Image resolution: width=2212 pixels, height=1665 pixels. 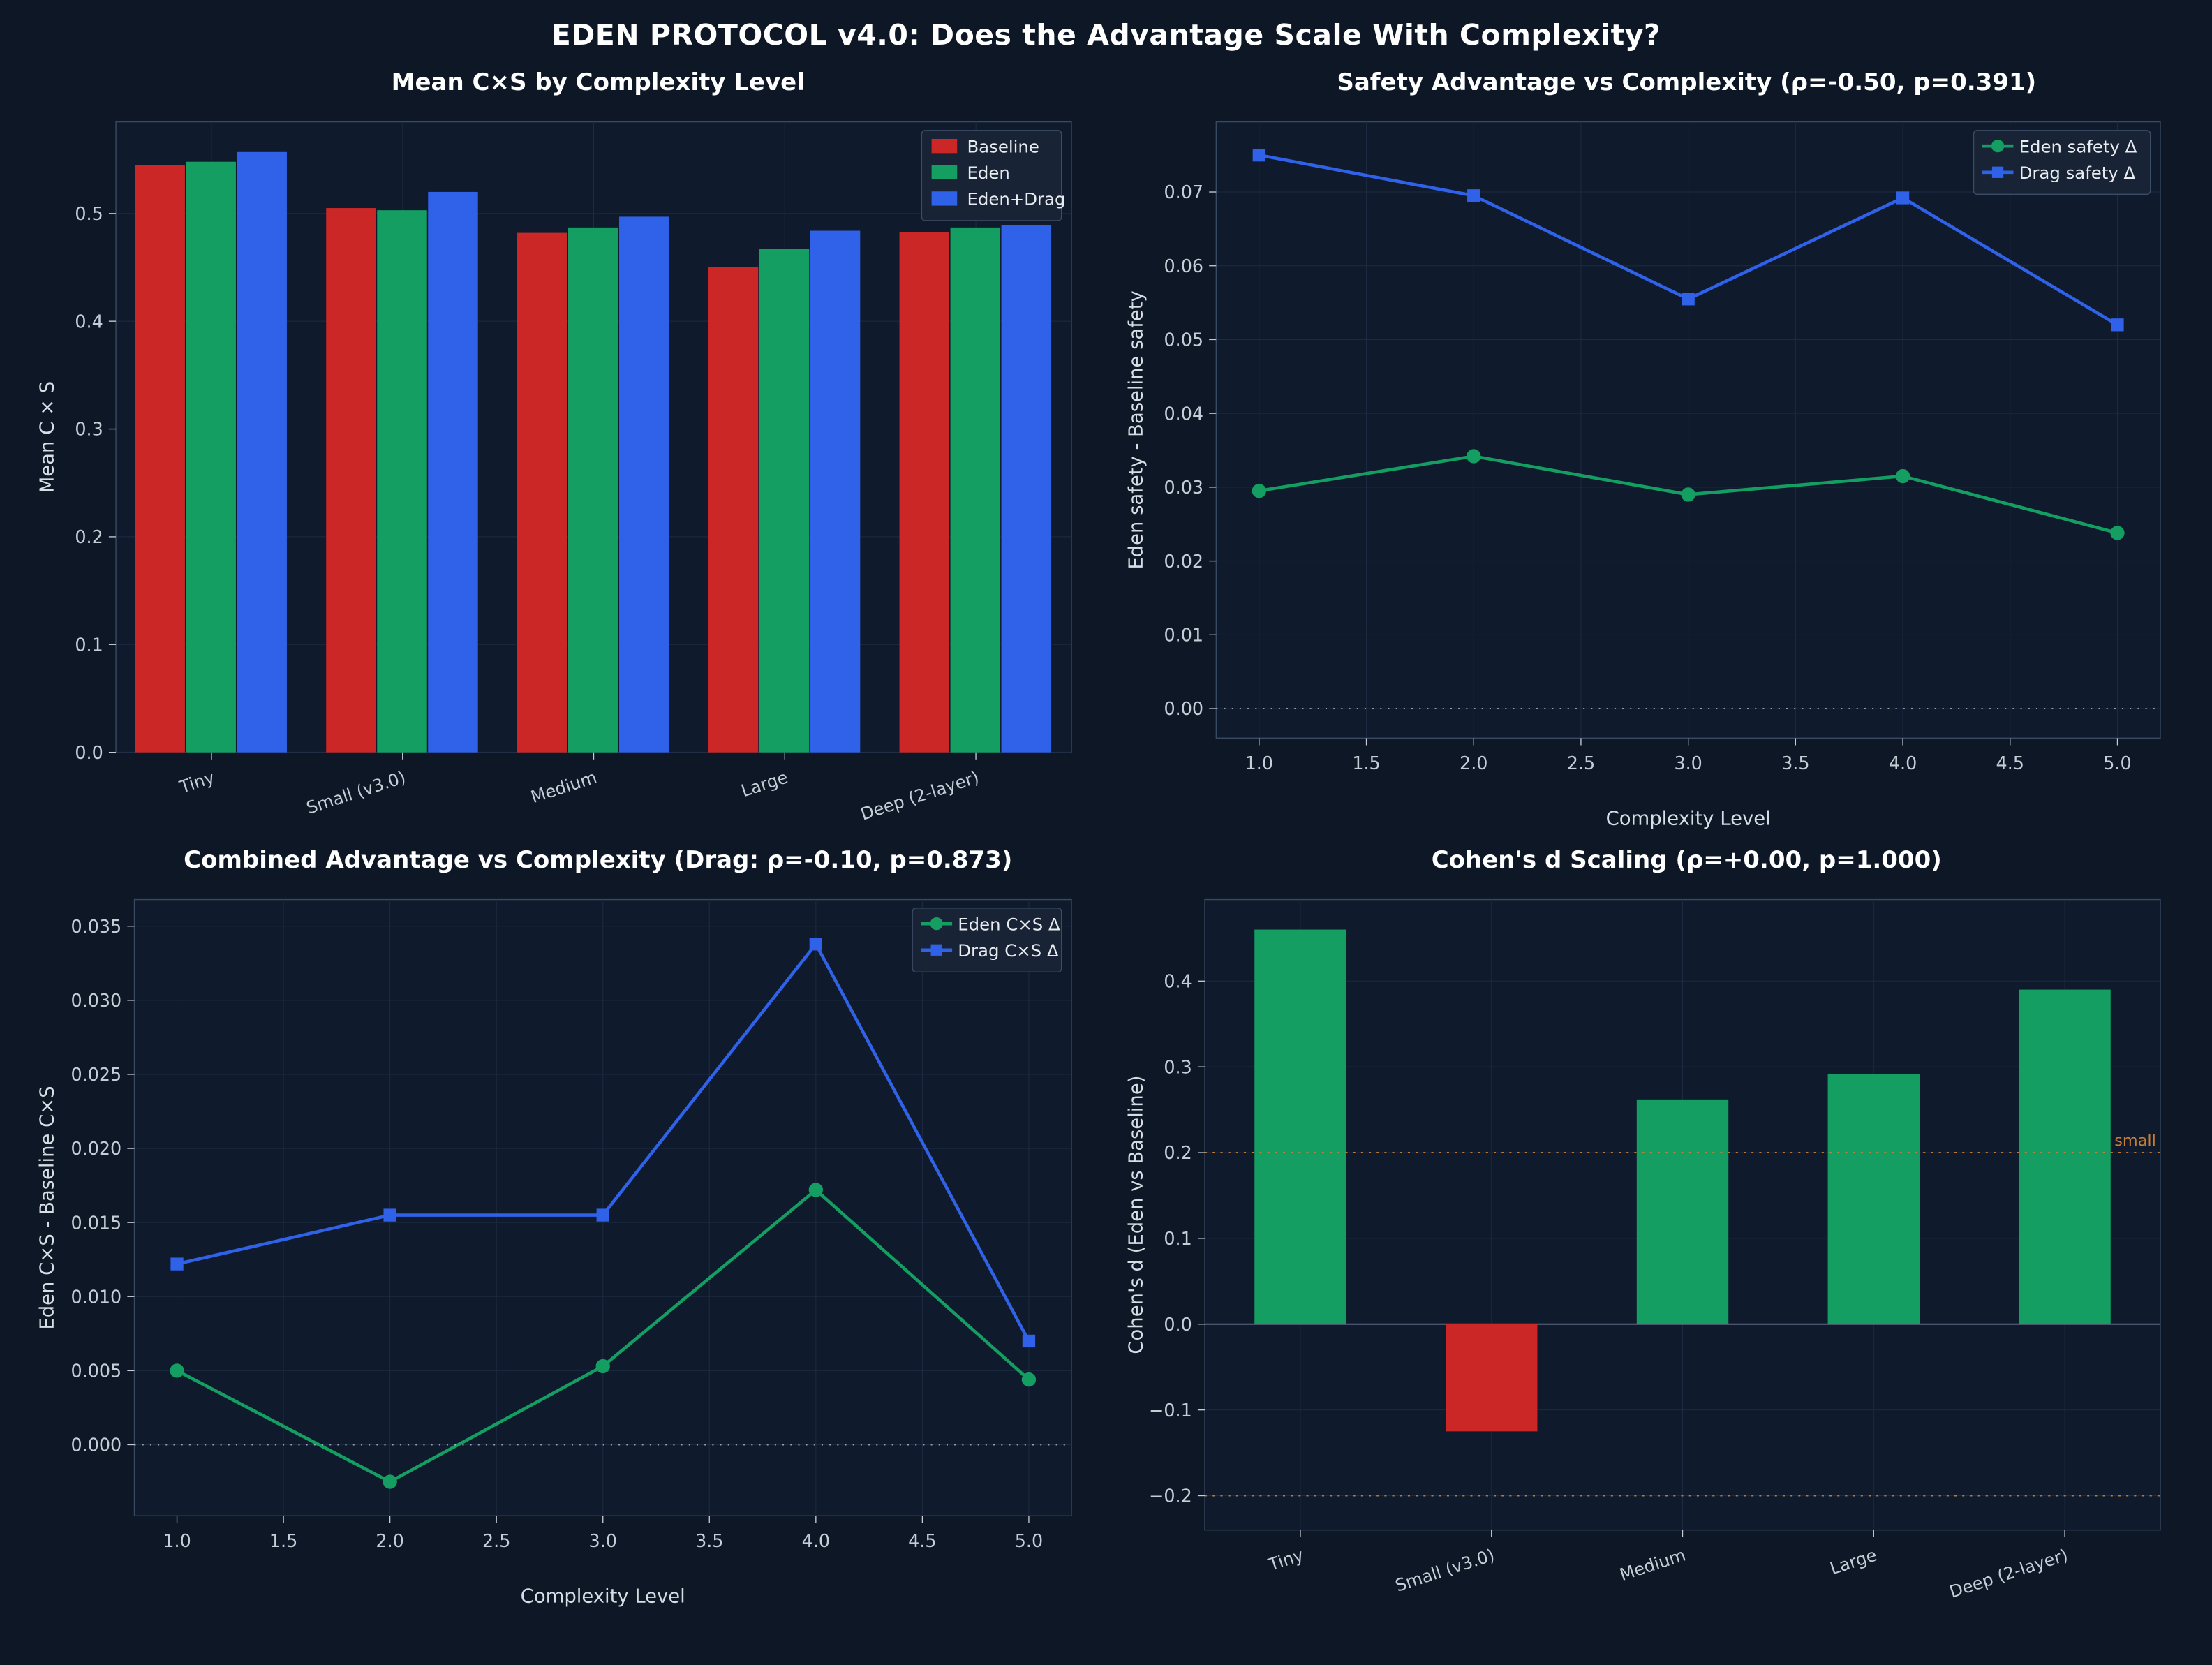 What do you see at coordinates (1136, 1214) in the screenshot?
I see `y-axis-label: Cohen's d (Eden vs Baseline)` at bounding box center [1136, 1214].